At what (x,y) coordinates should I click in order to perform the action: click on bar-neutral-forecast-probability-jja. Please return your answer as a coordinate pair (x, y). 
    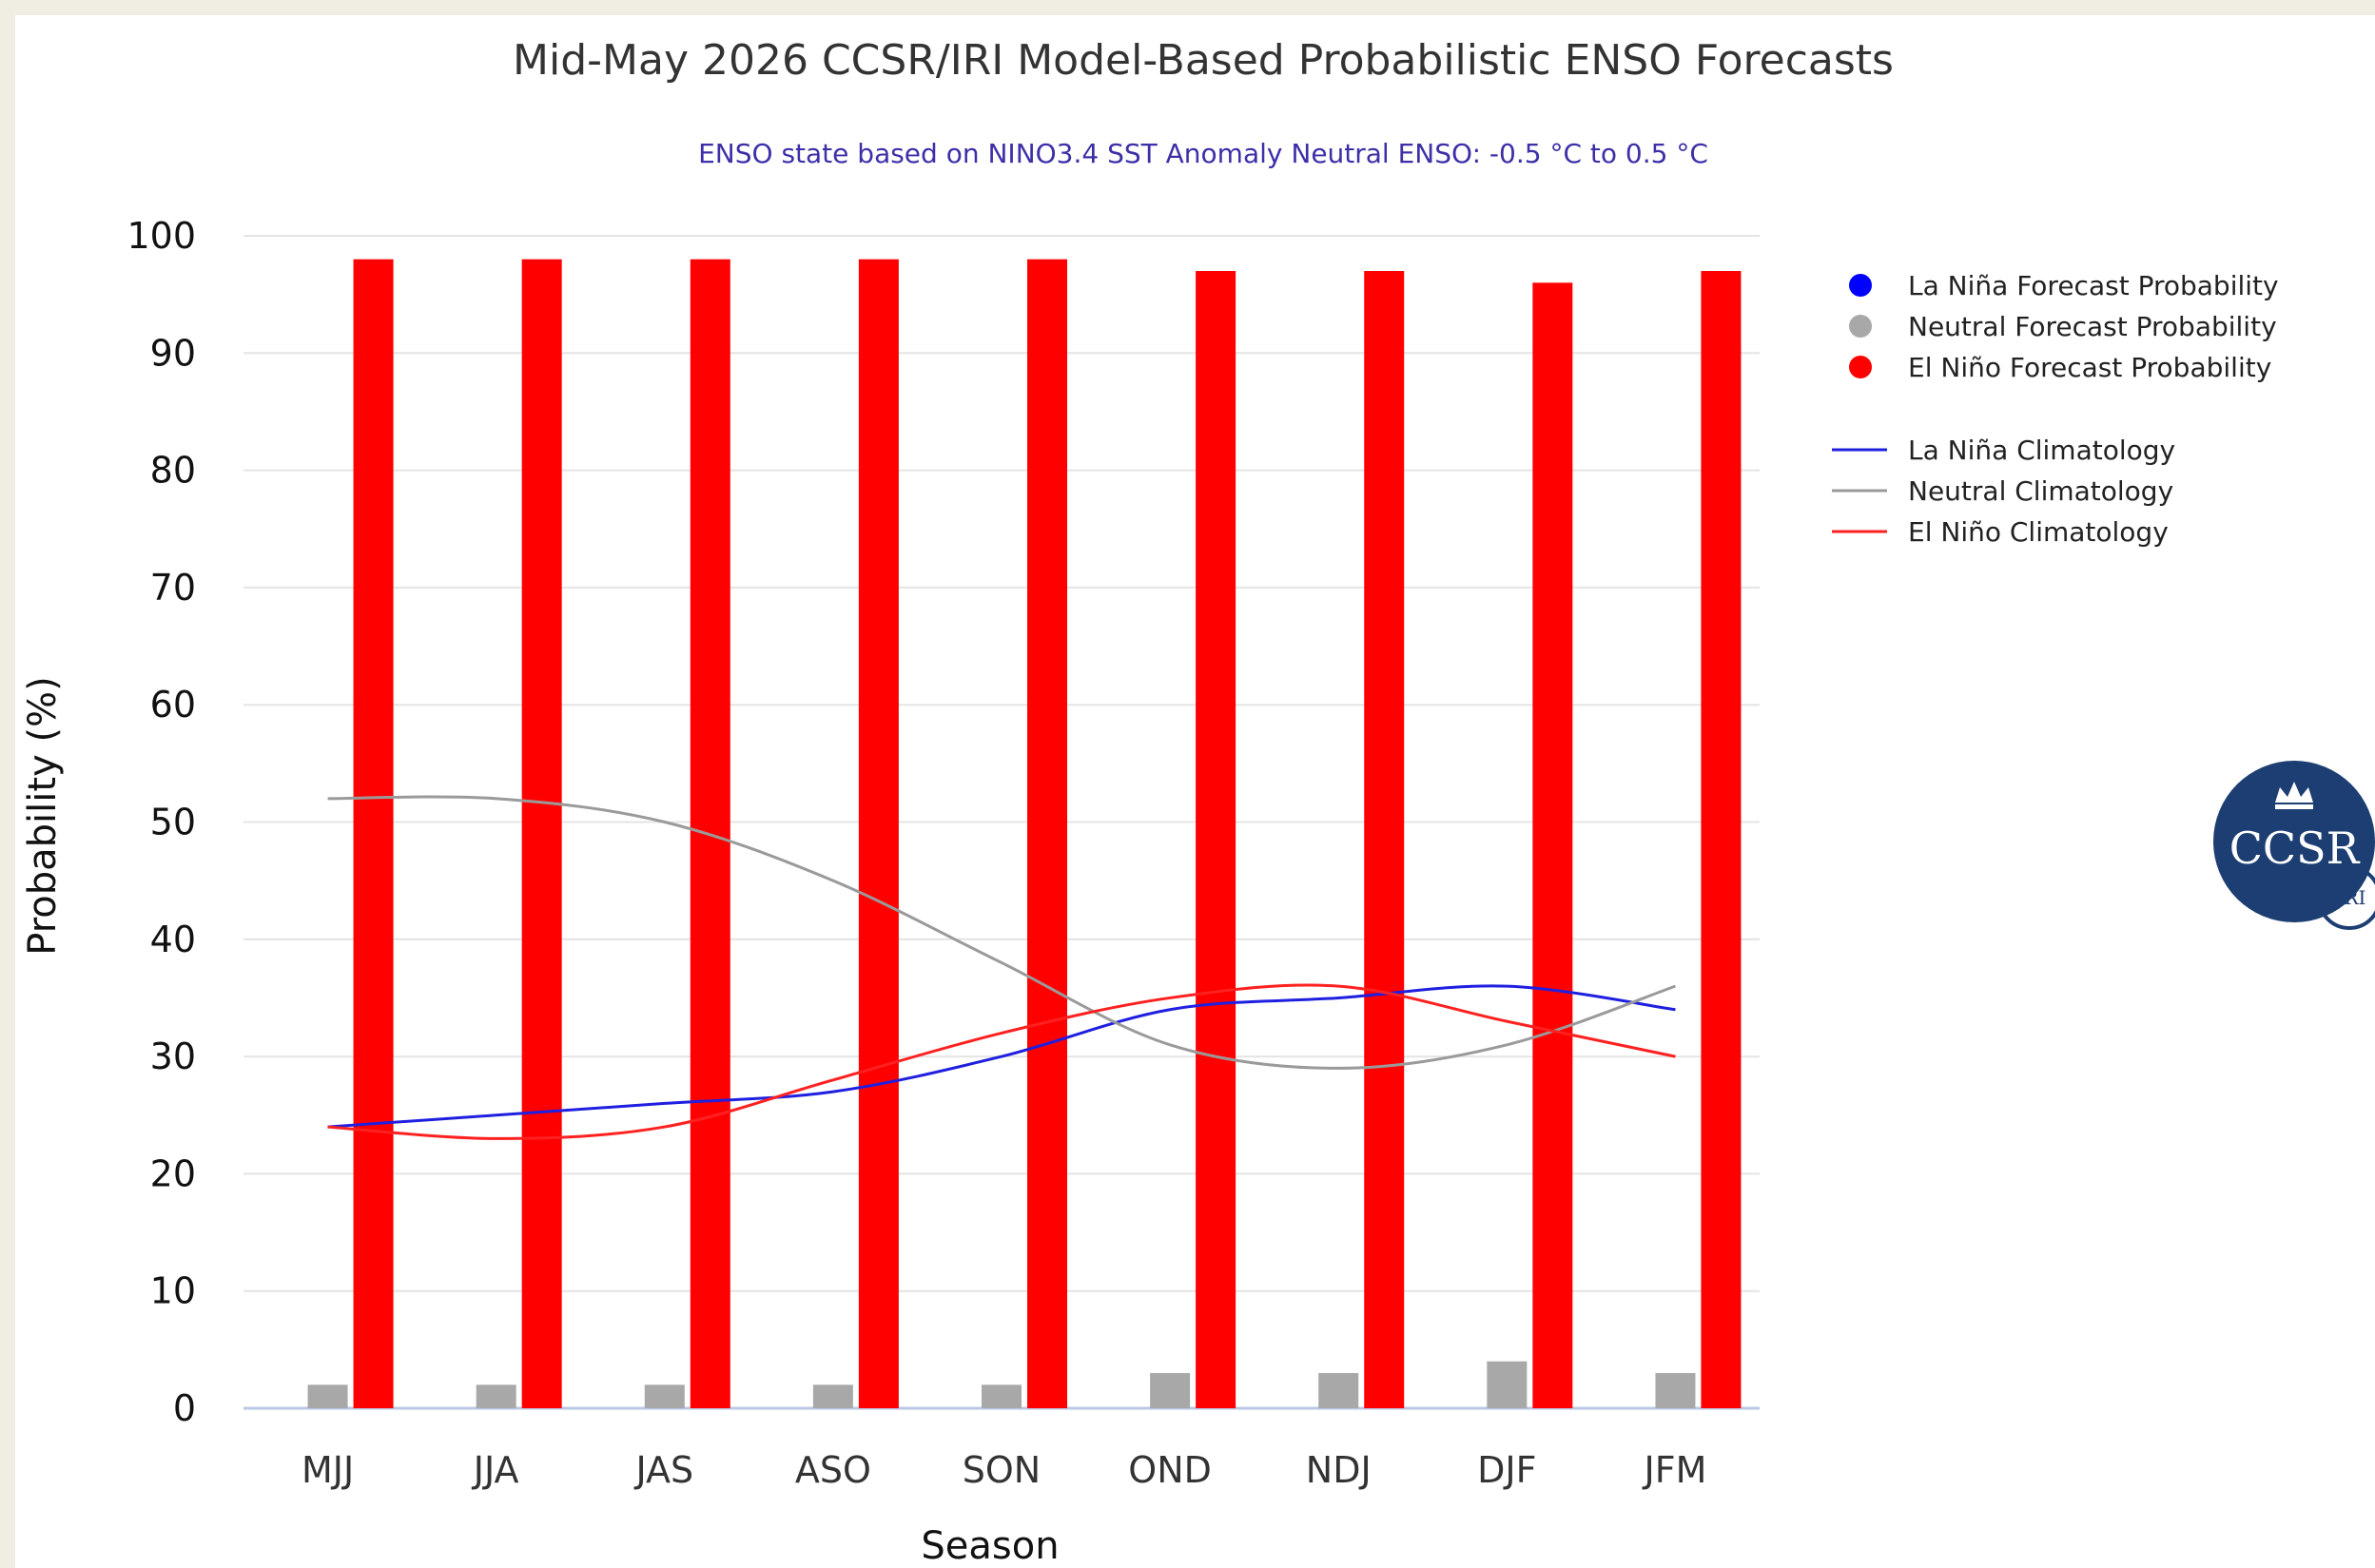
    Looking at the image, I should click on (496, 1396).